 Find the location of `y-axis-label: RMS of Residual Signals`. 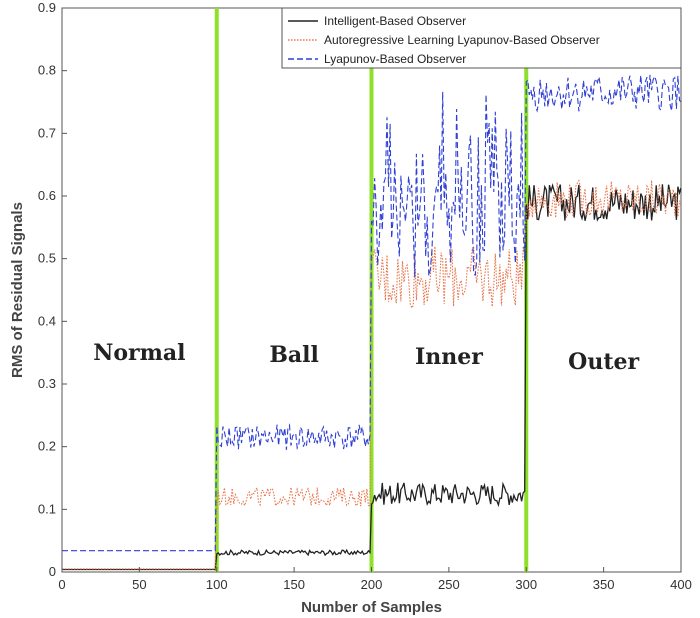

y-axis-label: RMS of Residual Signals is located at coordinates (17, 290).